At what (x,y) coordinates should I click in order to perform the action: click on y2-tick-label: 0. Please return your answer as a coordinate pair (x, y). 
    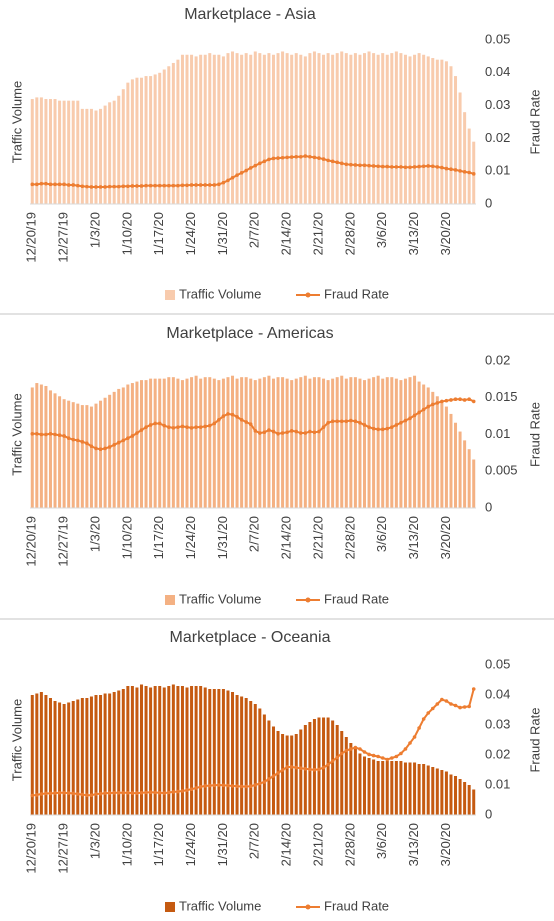
    Looking at the image, I should click on (488, 202).